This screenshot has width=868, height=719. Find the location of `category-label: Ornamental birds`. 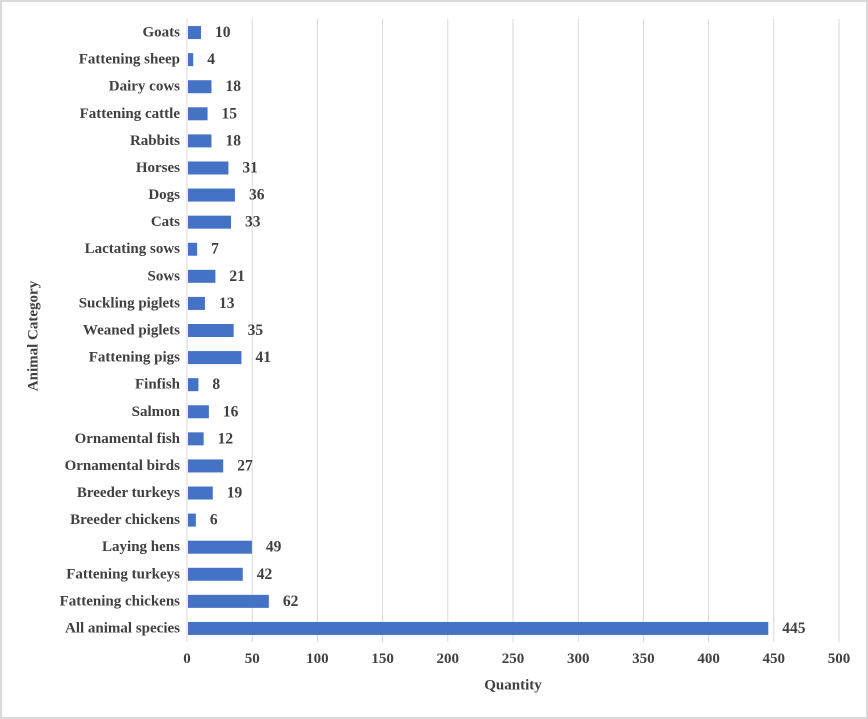

category-label: Ornamental birds is located at coordinates (123, 466).